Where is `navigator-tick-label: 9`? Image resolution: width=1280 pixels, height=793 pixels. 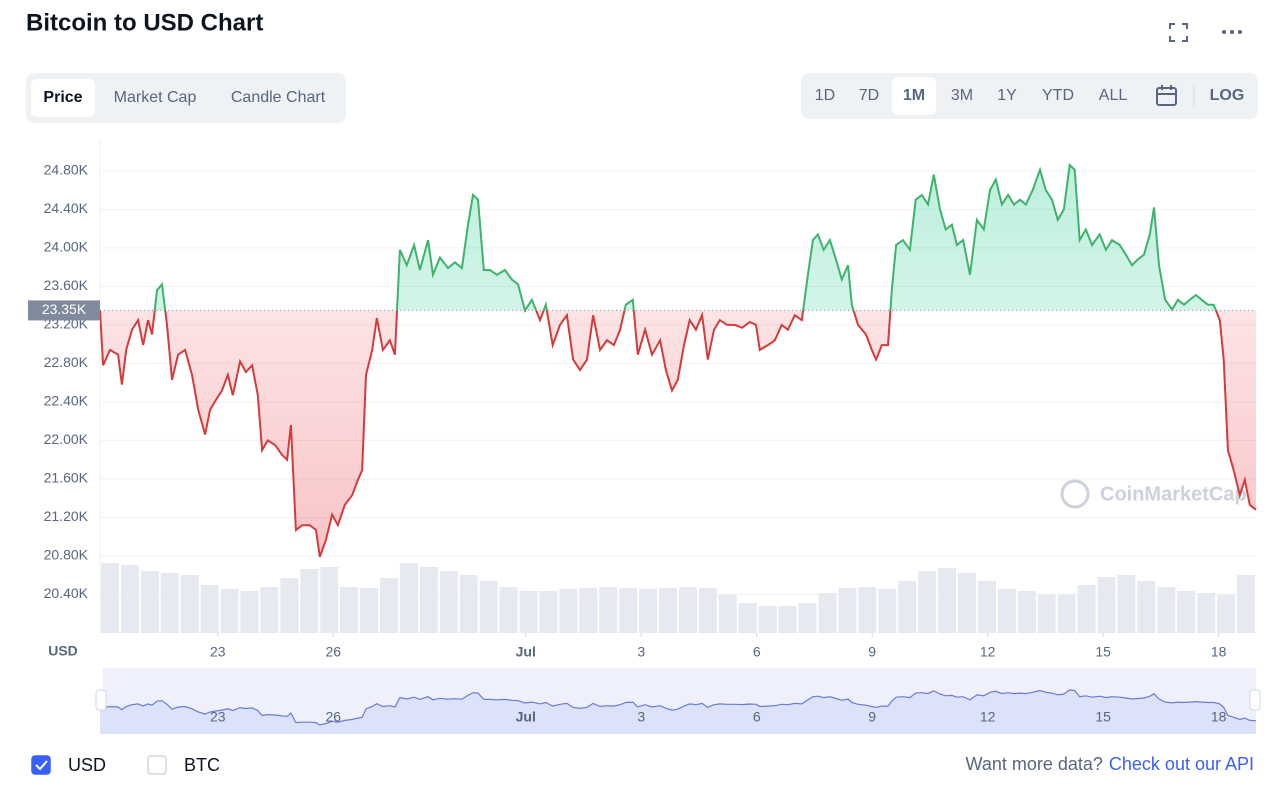
navigator-tick-label: 9 is located at coordinates (872, 717).